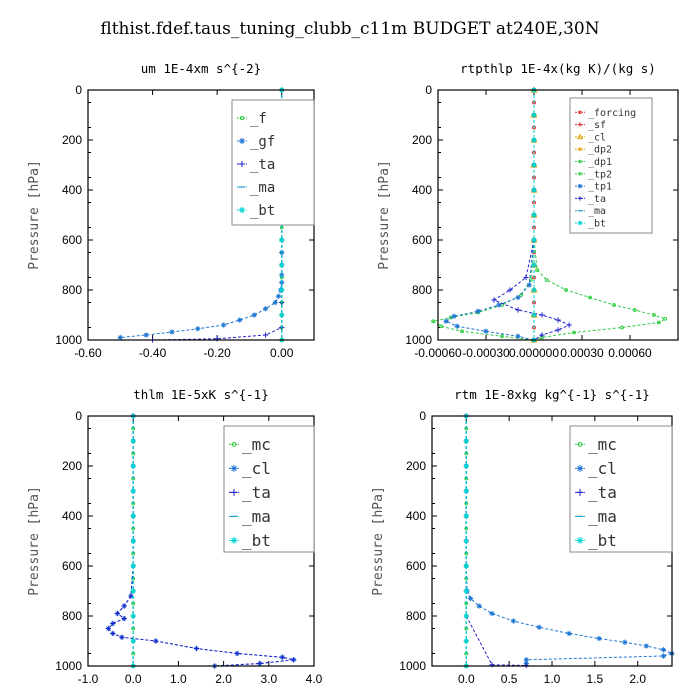 The image size is (700, 700). I want to click on y-tick-label: 800, so click(422, 290).